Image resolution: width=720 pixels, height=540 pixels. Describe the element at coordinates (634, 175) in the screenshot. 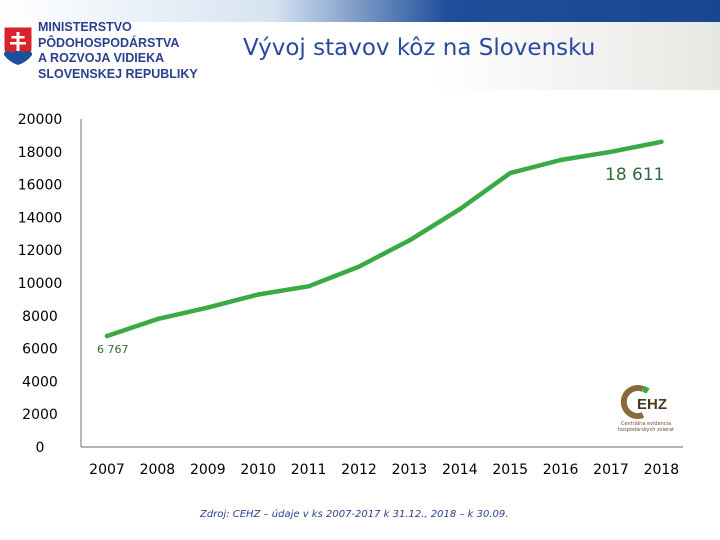

I see `end-data-label: 18 611` at that location.